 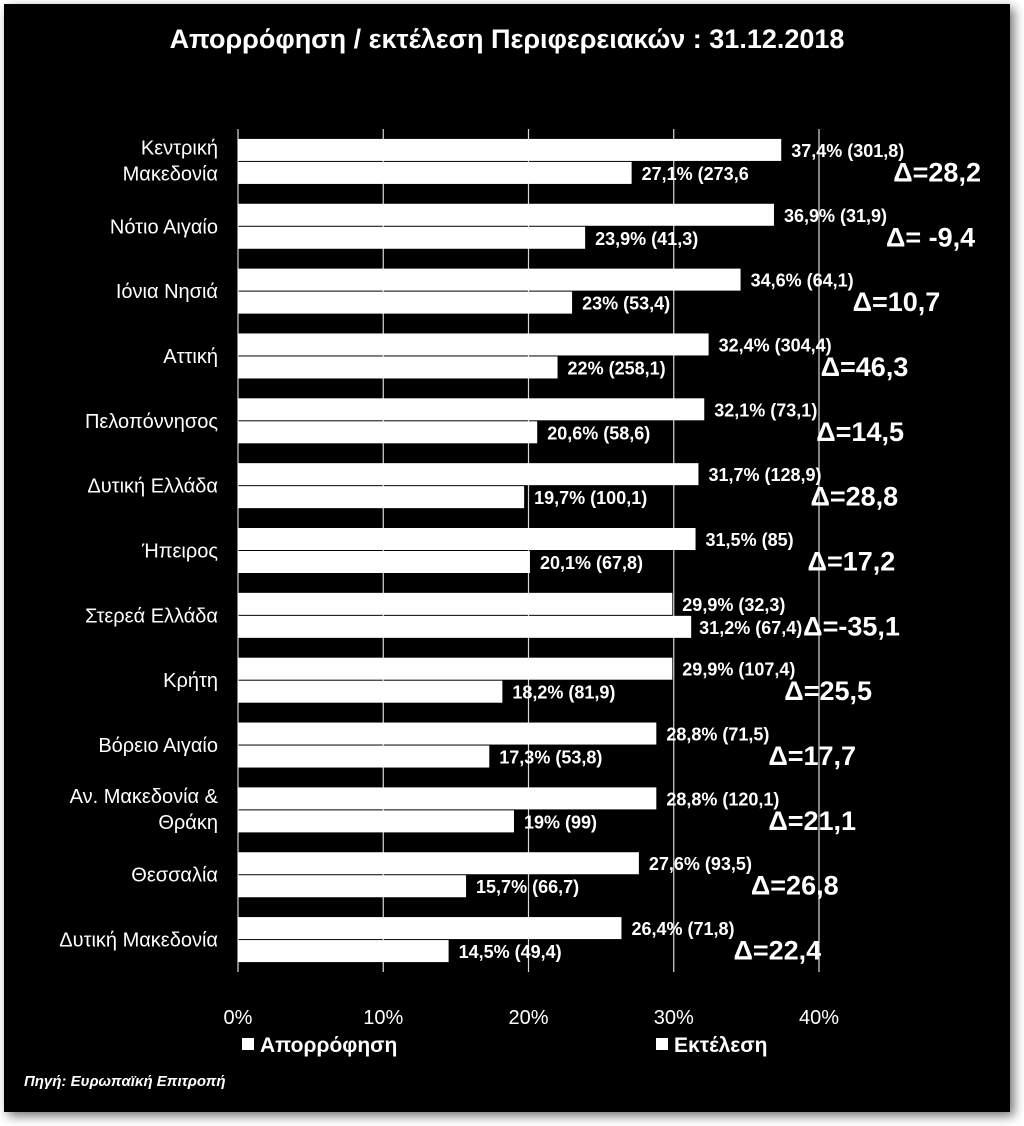 I want to click on category-label-2: Ιόνια Νησιά, so click(x=167, y=292).